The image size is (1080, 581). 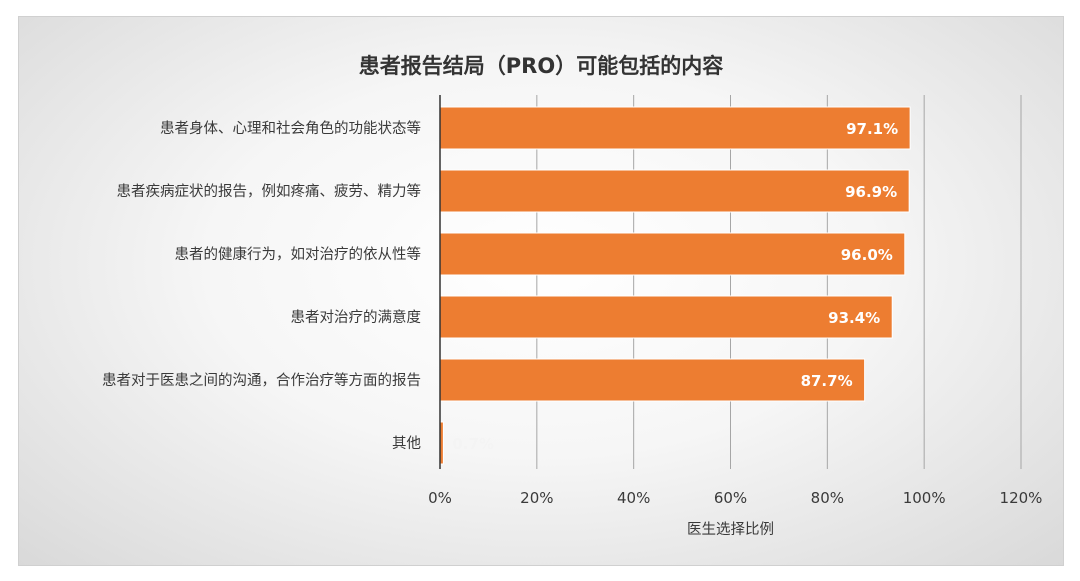 I want to click on x-tick-label: 120%, so click(x=1021, y=498).